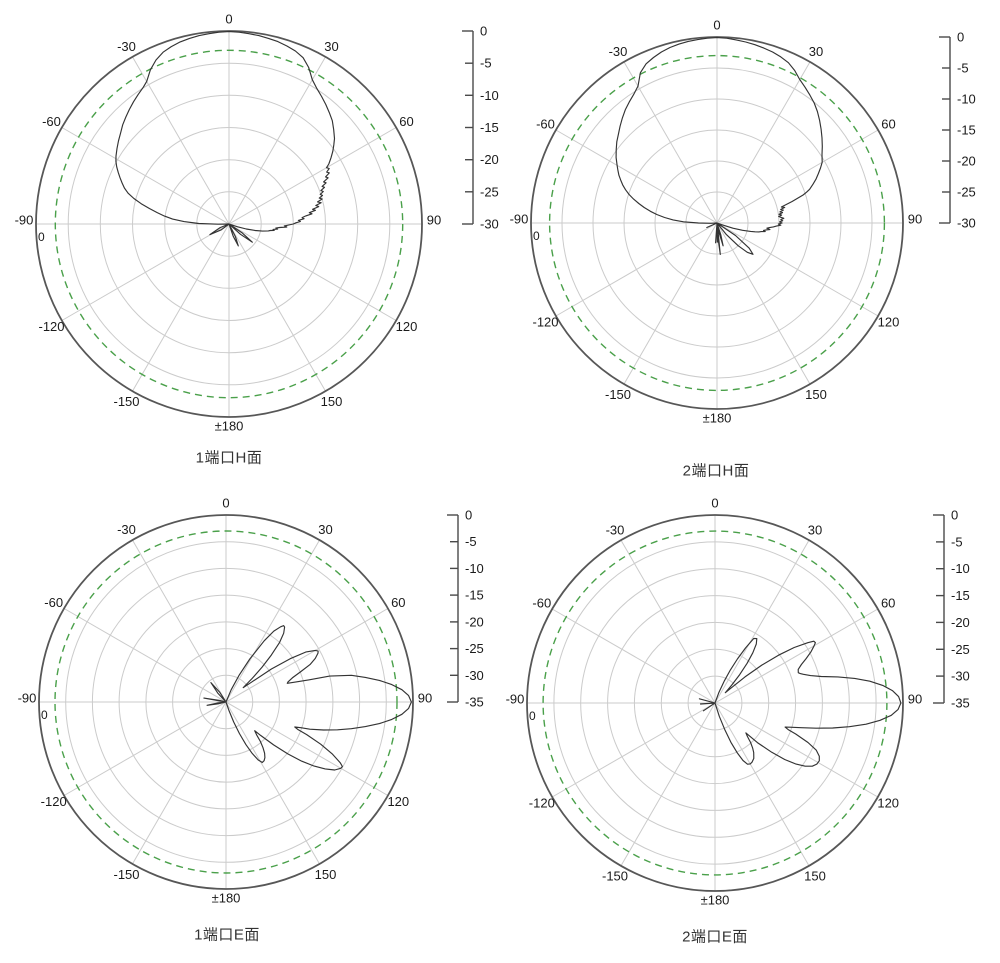 This screenshot has width=1000, height=963. Describe the element at coordinates (227, 935) in the screenshot. I see `caption-port1-e-plane: 1端口E面` at that location.